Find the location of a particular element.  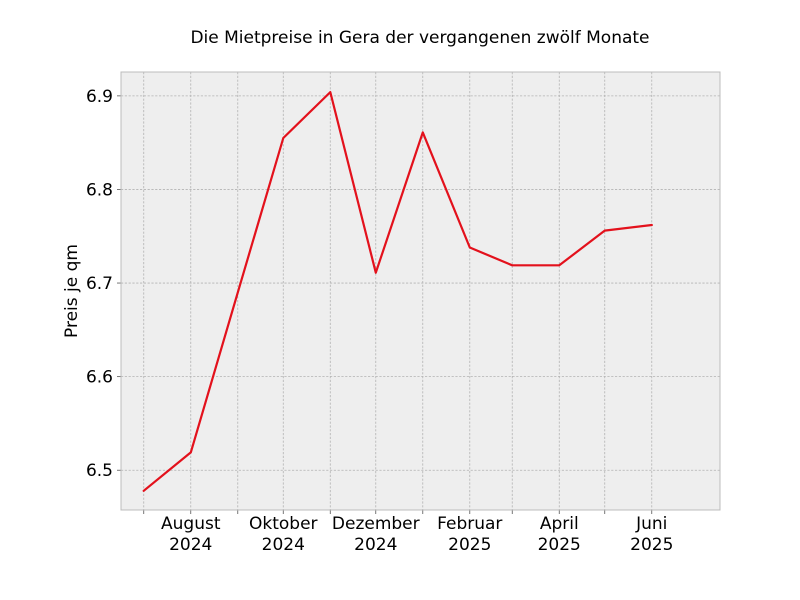

y-tick-label: 6.5 is located at coordinates (99, 471).